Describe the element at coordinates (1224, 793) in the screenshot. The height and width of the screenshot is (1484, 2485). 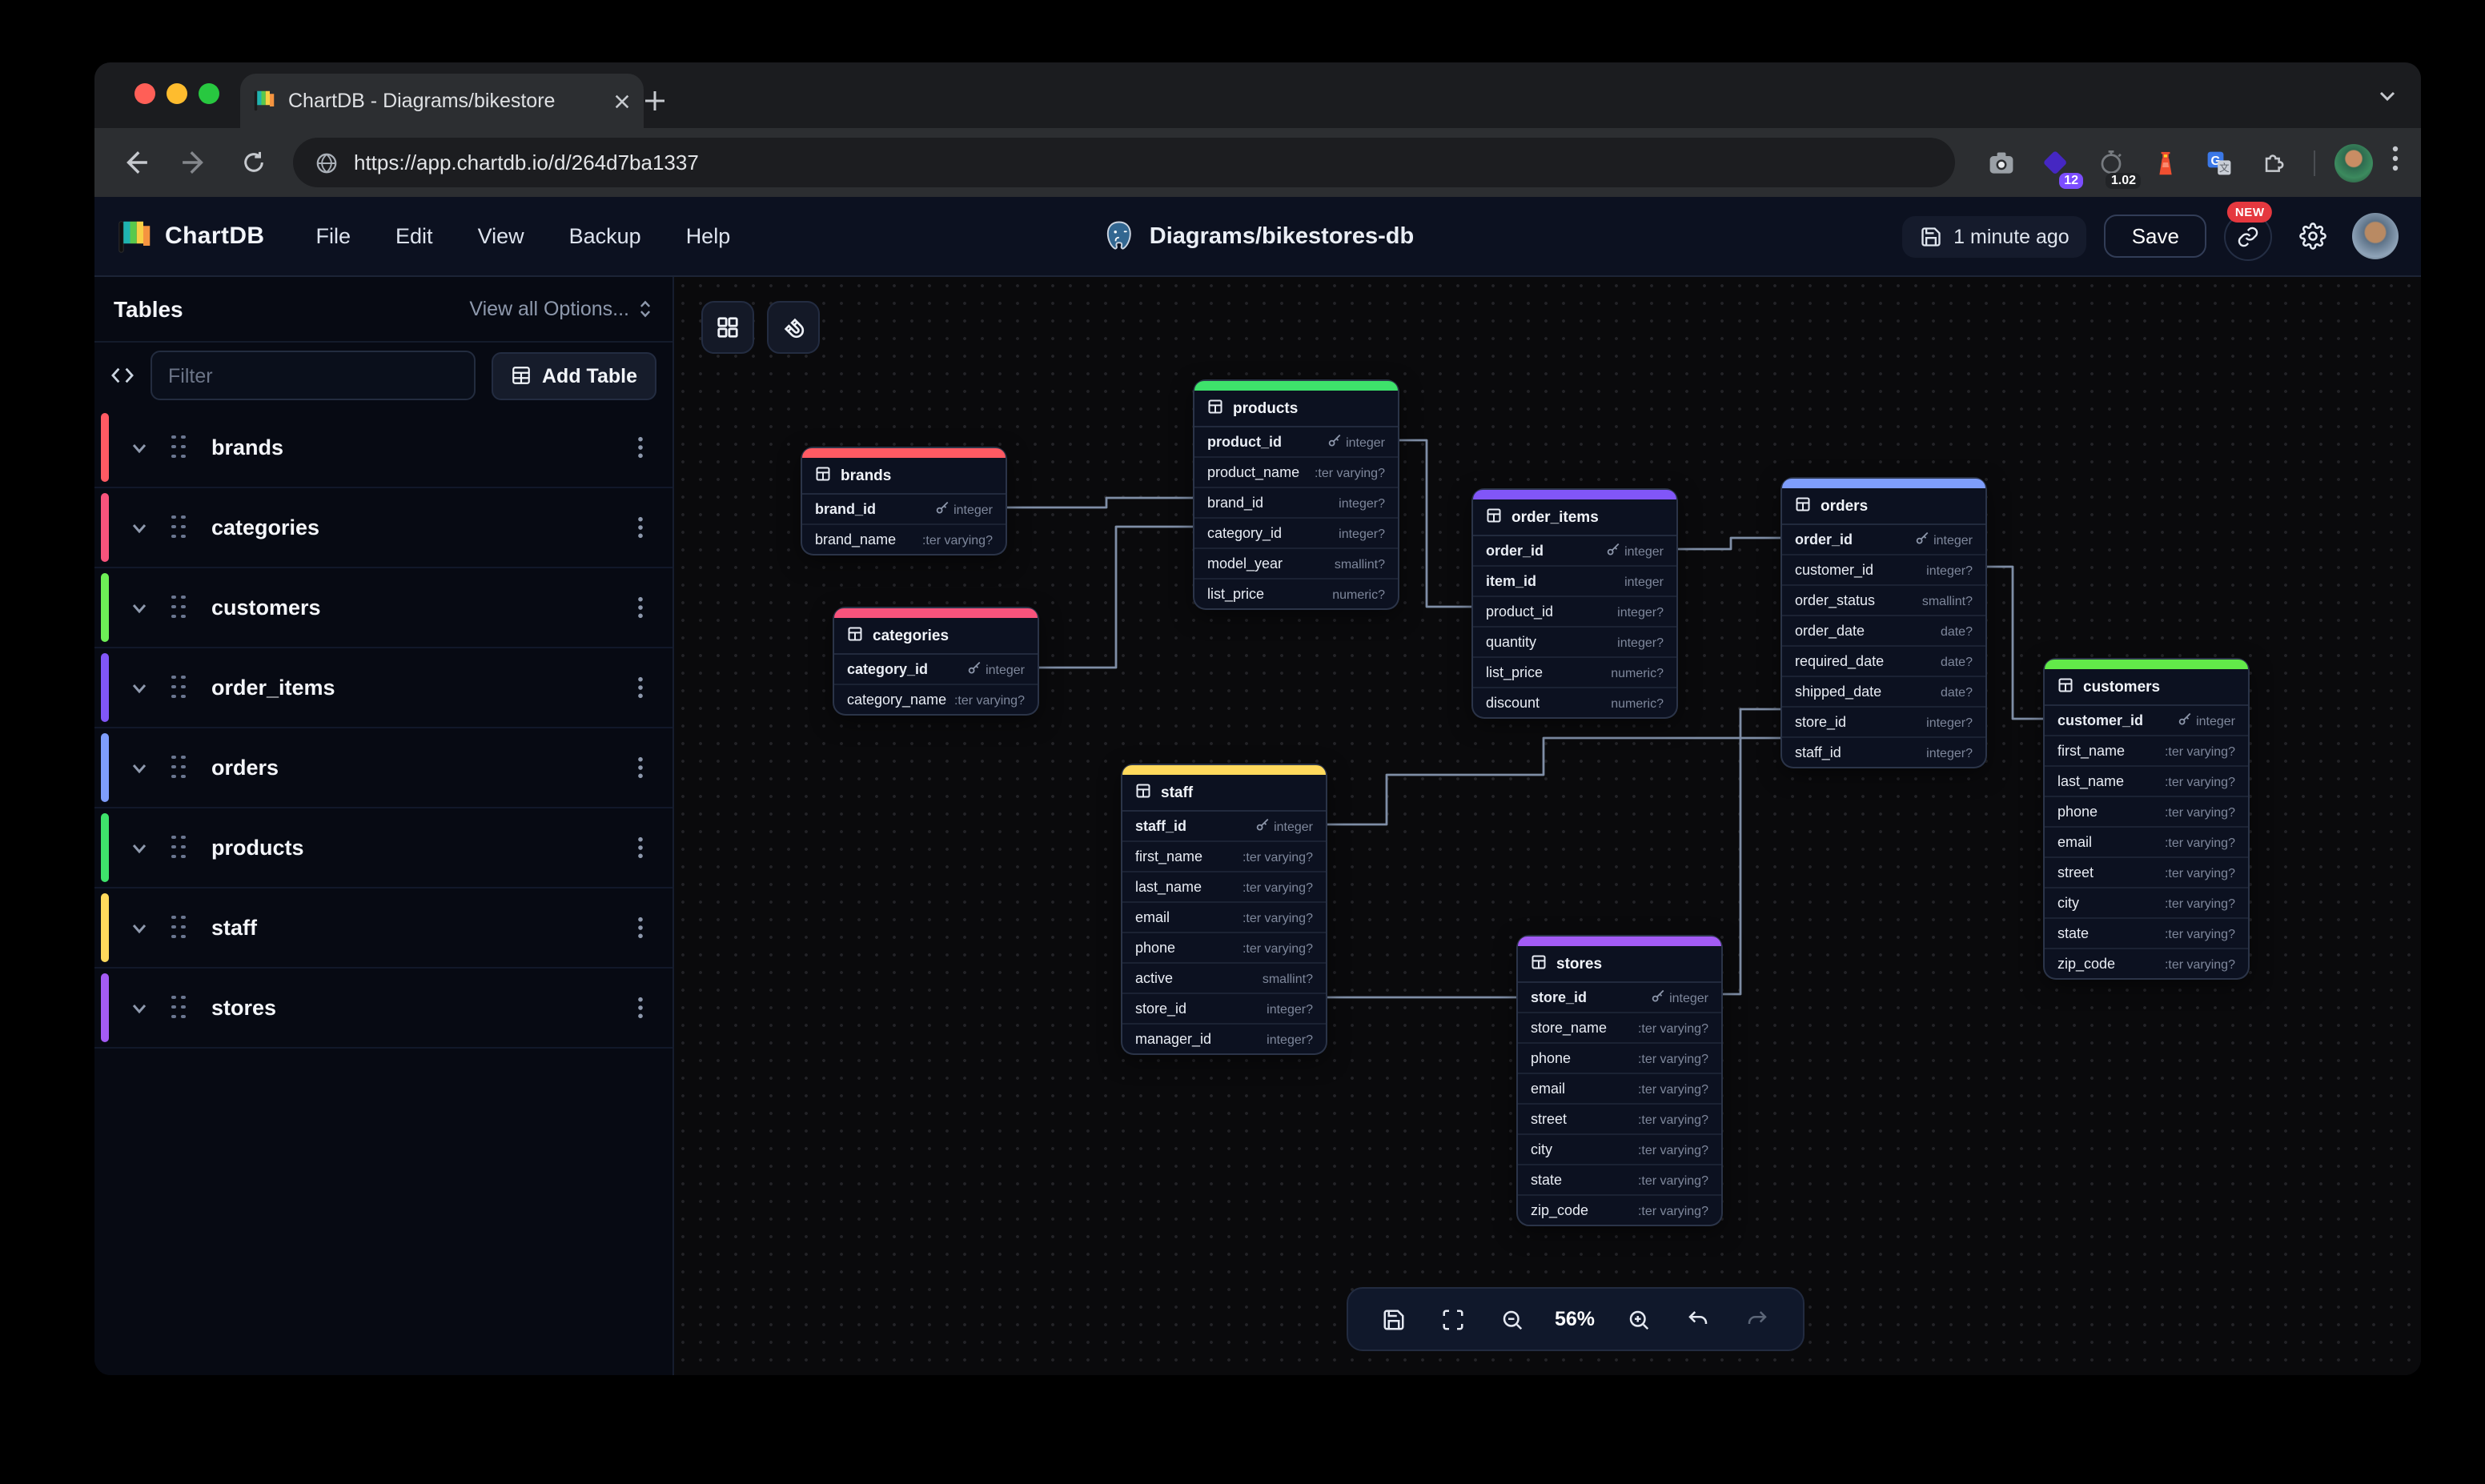
I see `table-header: staff` at that location.